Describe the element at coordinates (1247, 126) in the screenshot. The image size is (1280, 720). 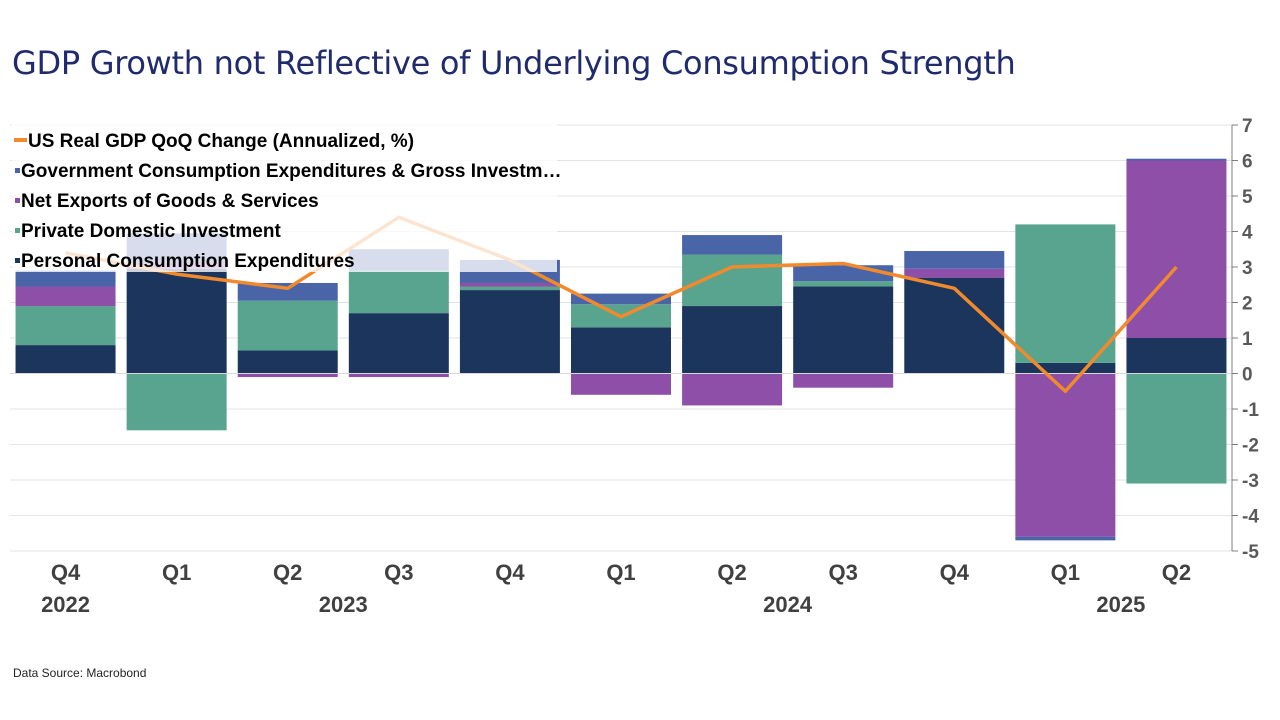
I see `y-tick-label: 7` at that location.